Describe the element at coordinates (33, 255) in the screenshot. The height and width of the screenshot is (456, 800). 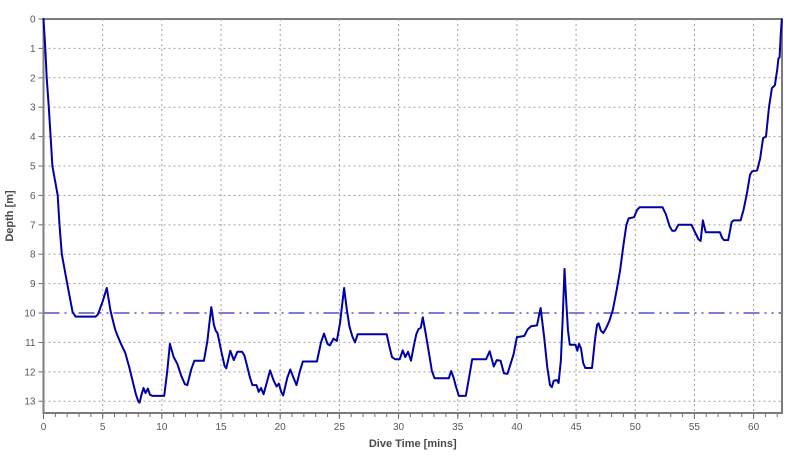
I see `y-tick-label-8: 8` at that location.